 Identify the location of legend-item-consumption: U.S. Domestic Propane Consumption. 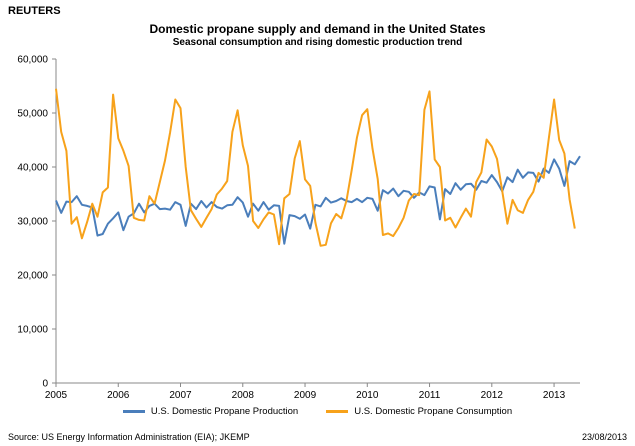
(419, 411).